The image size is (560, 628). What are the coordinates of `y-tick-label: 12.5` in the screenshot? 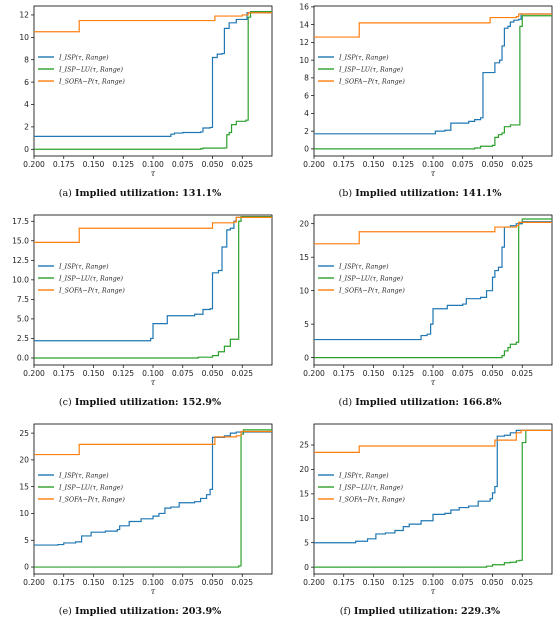 It's located at (20, 260).